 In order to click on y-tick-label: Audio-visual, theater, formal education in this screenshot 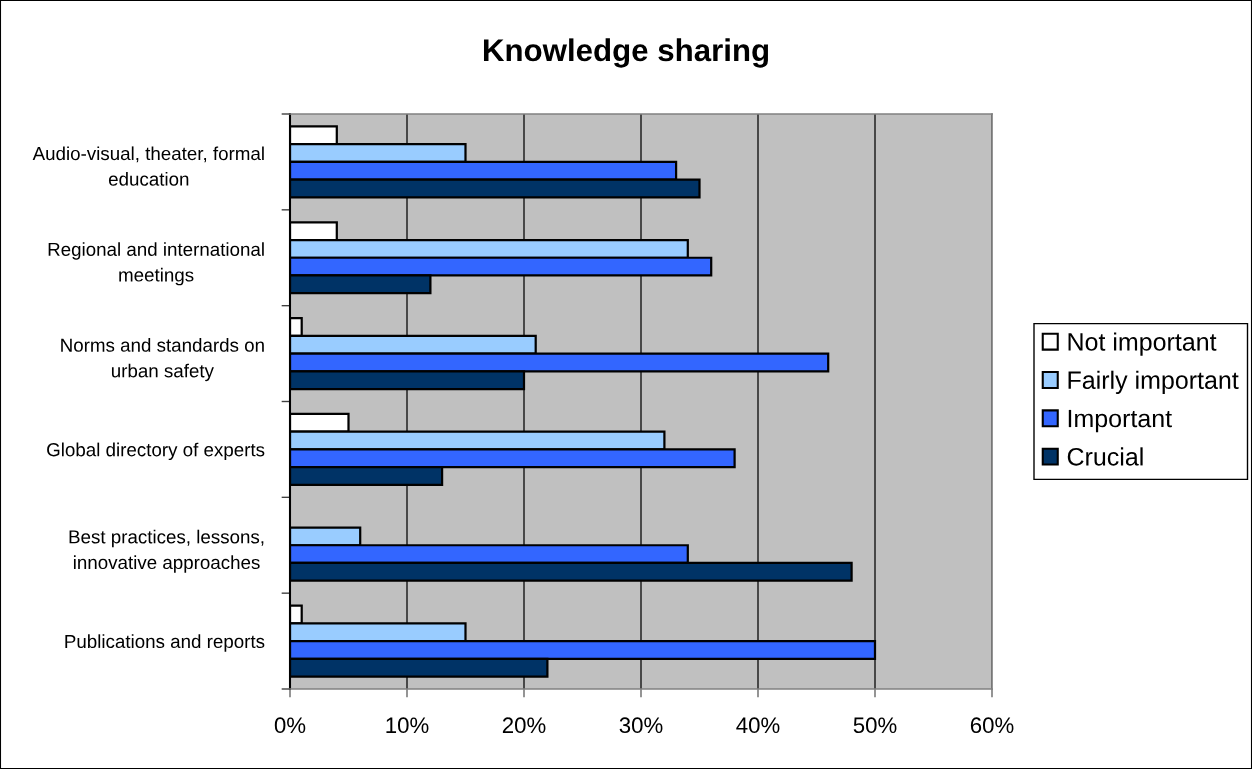, I will do `click(148, 166)`.